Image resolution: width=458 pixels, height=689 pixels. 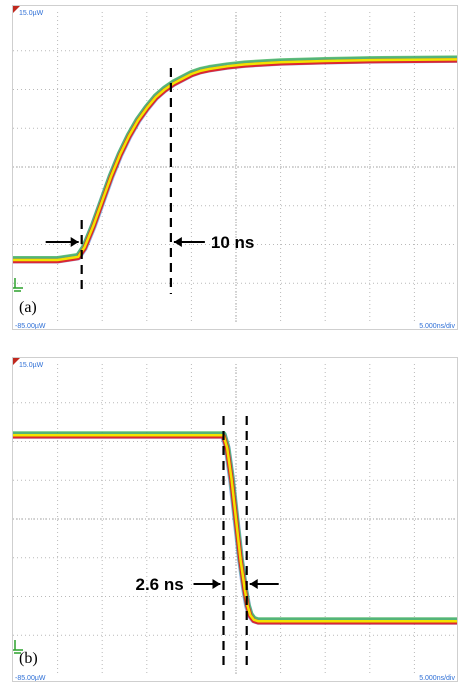 What do you see at coordinates (160, 584) in the screenshot?
I see `annotation-label: 2.6 ns` at bounding box center [160, 584].